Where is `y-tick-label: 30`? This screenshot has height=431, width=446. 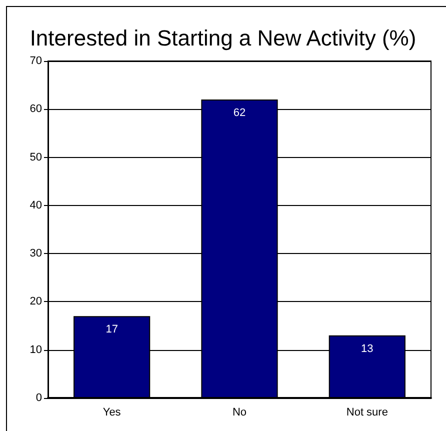 y-tick-label: 30 is located at coordinates (36, 254).